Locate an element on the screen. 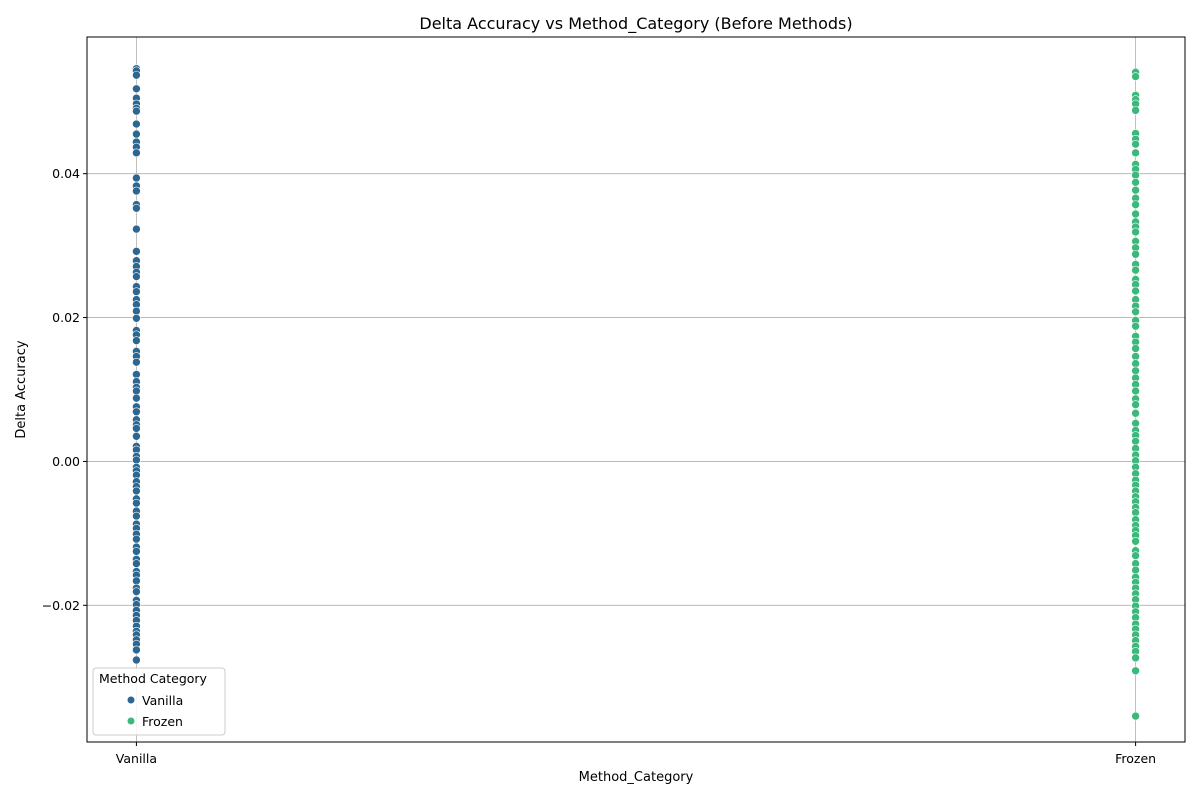 The width and height of the screenshot is (1200, 800). y-tick-label: 0.00 is located at coordinates (66, 461).